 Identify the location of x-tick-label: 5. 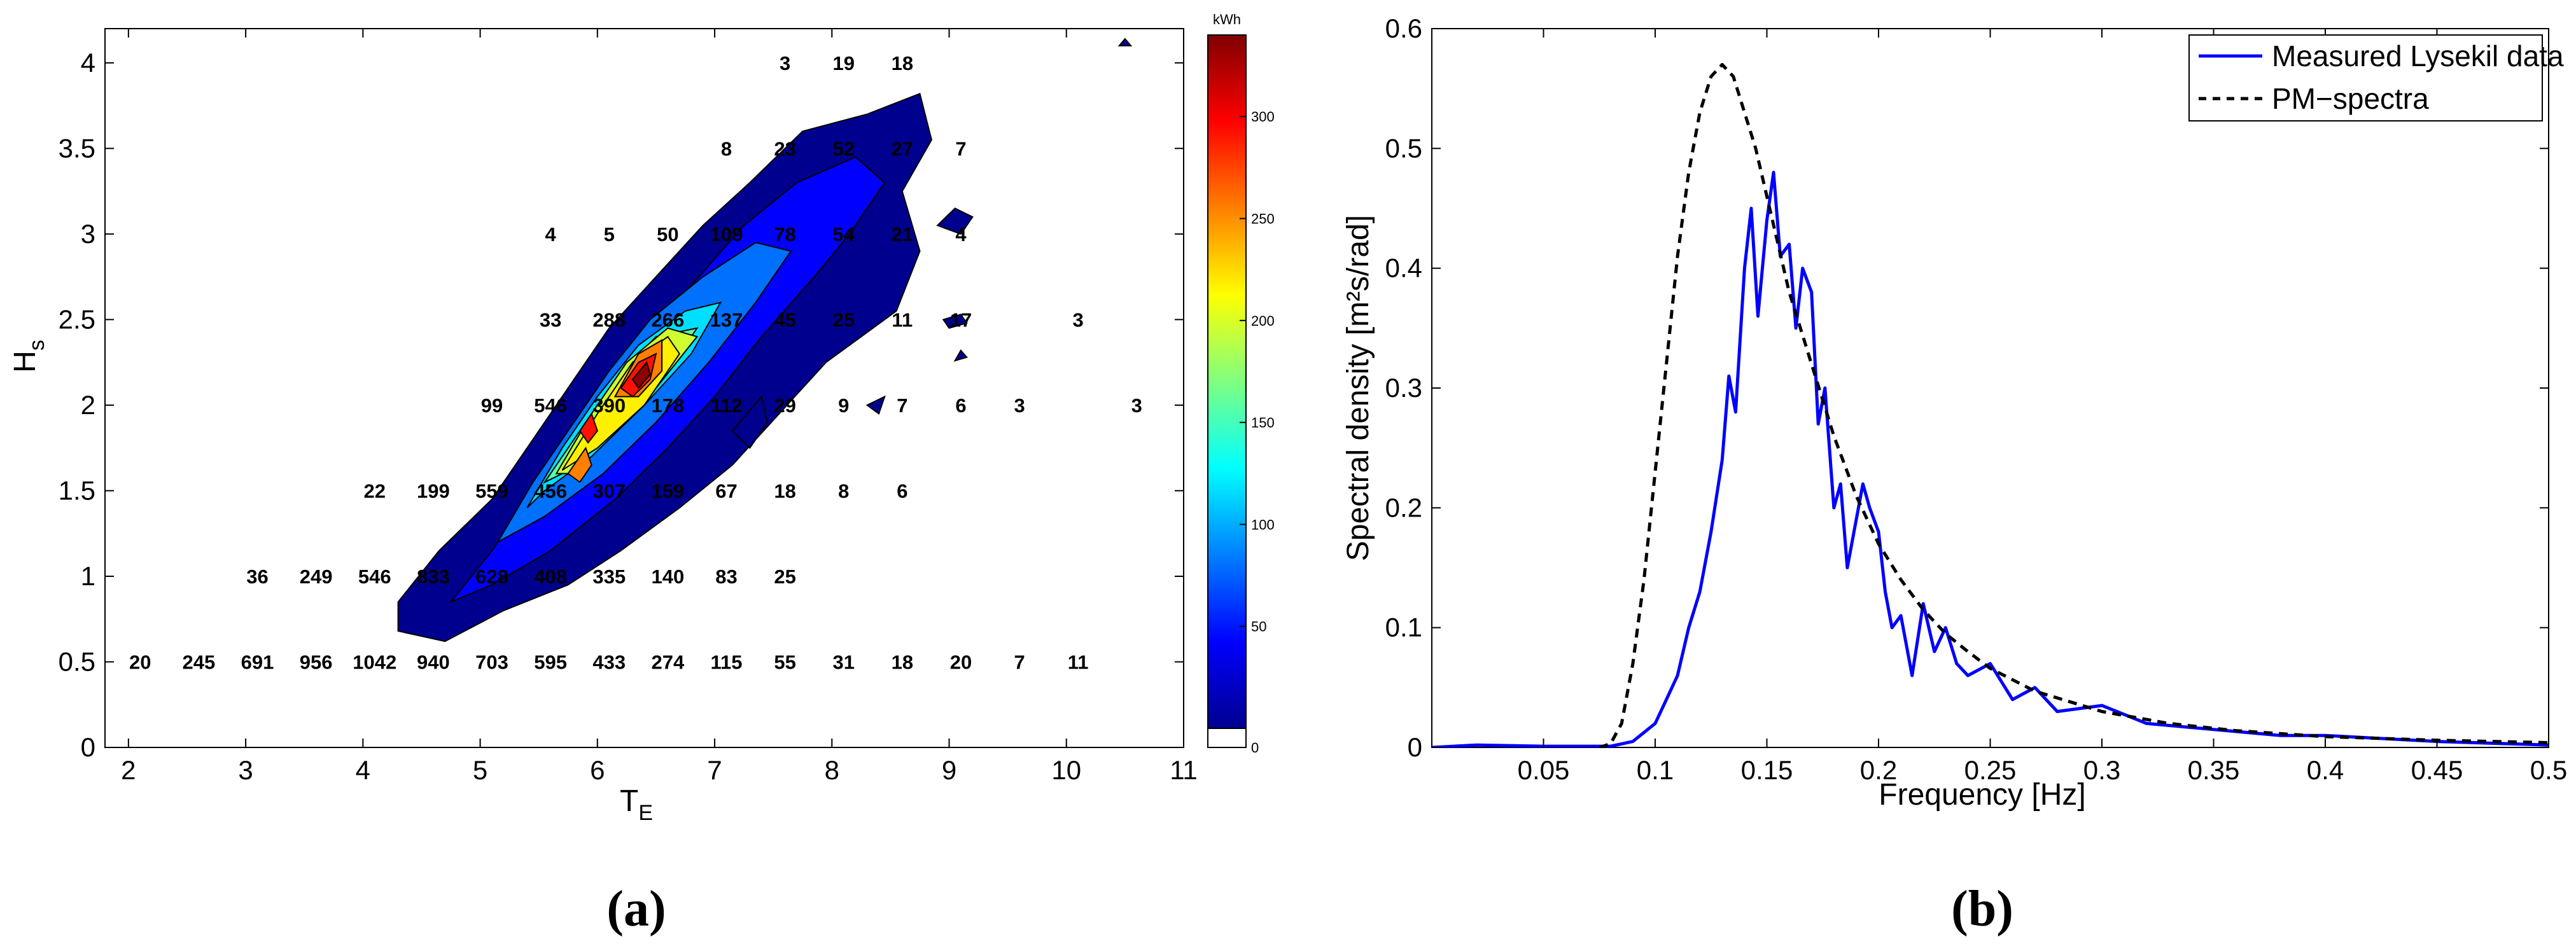
(480, 770).